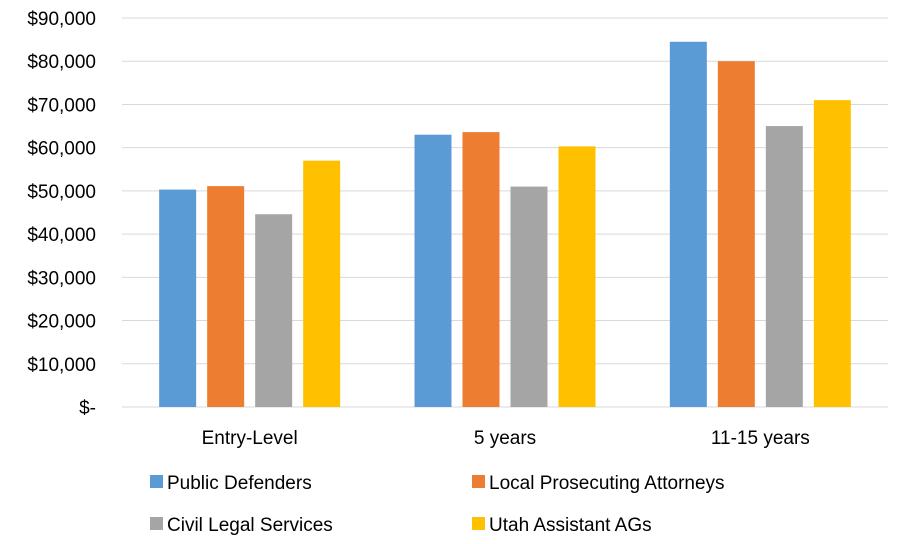 This screenshot has width=906, height=544. Describe the element at coordinates (760, 438) in the screenshot. I see `x-tick-label: 11-15 years` at that location.